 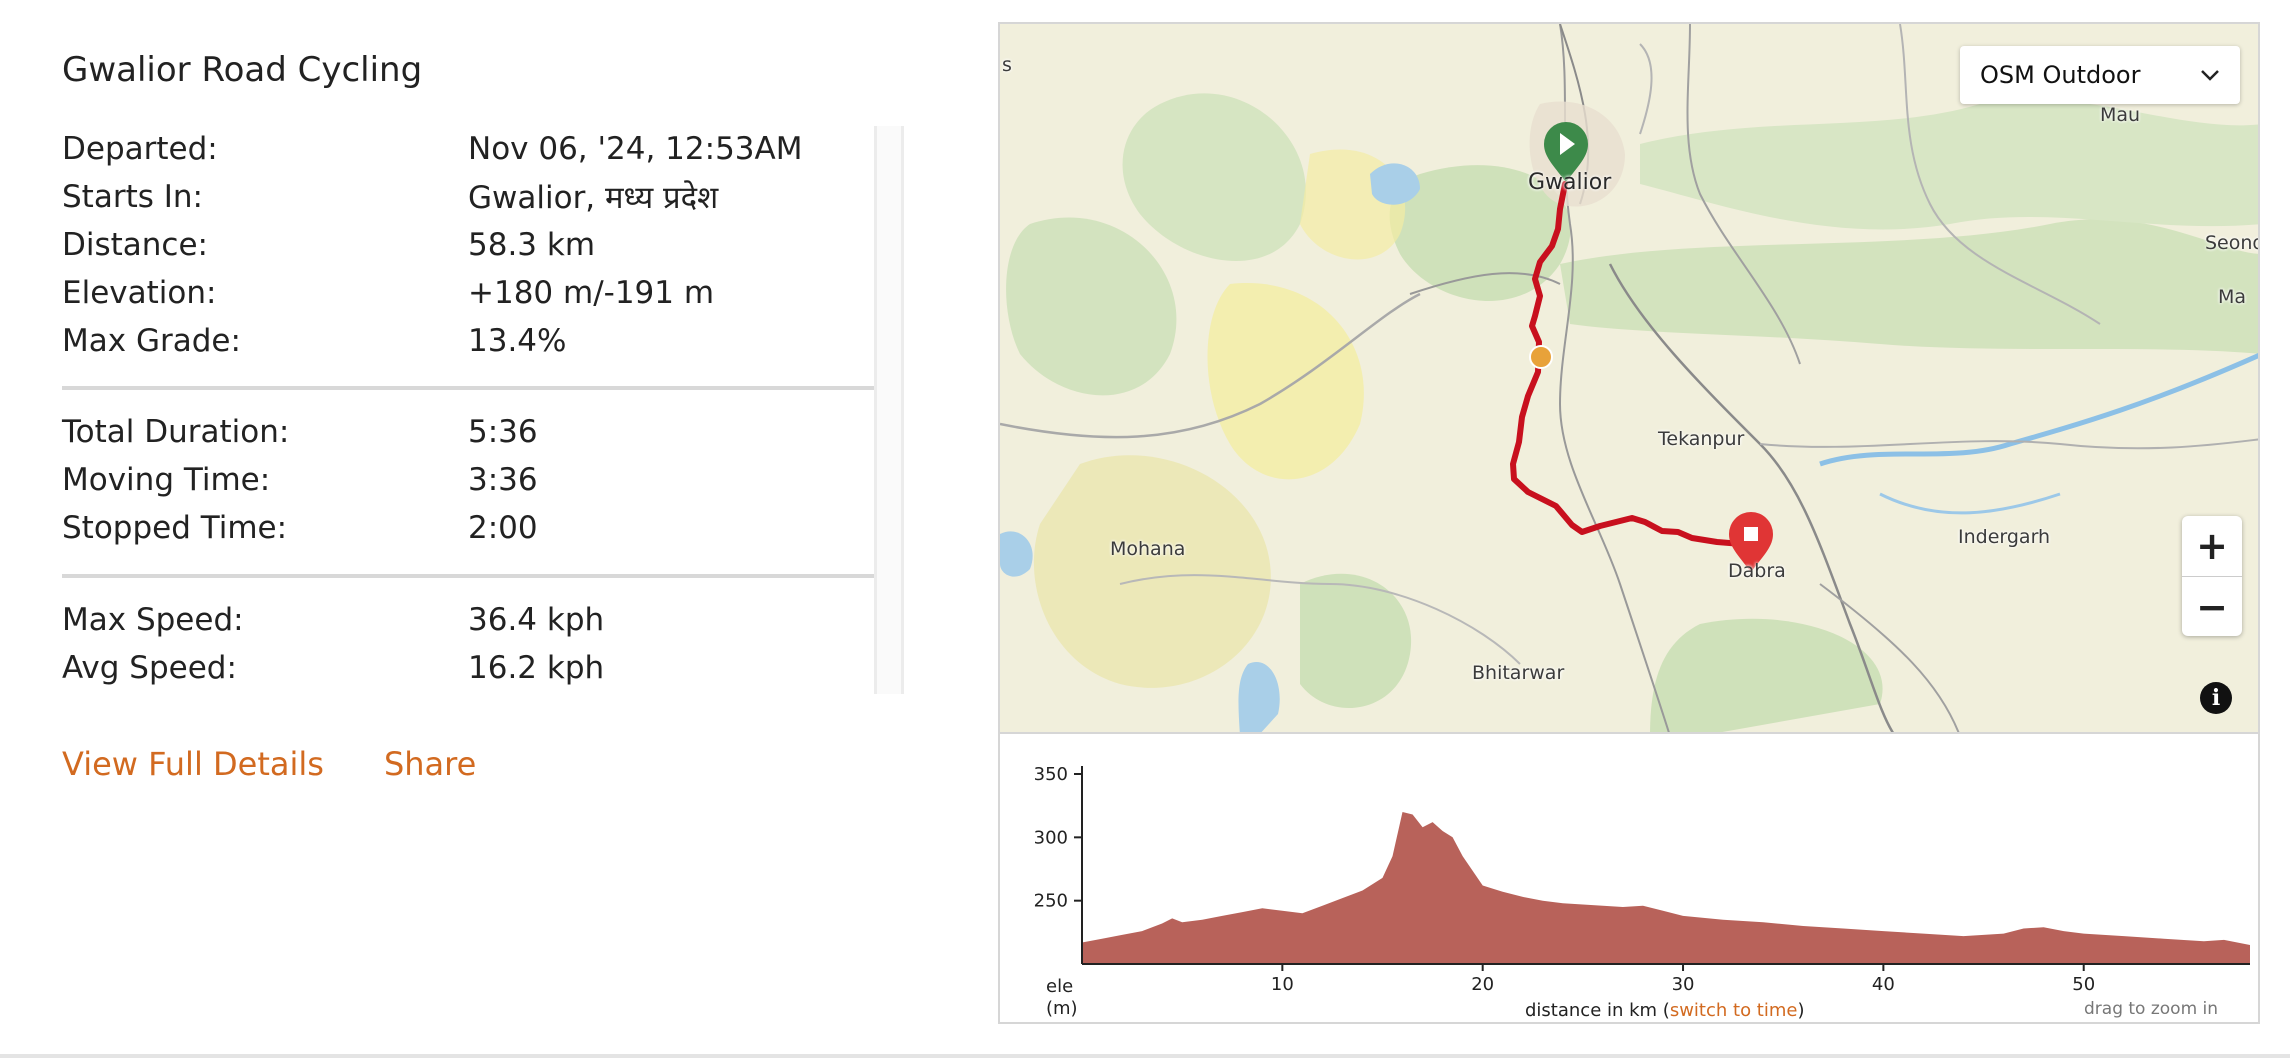 I want to click on map-info-icon: i, so click(x=2216, y=698).